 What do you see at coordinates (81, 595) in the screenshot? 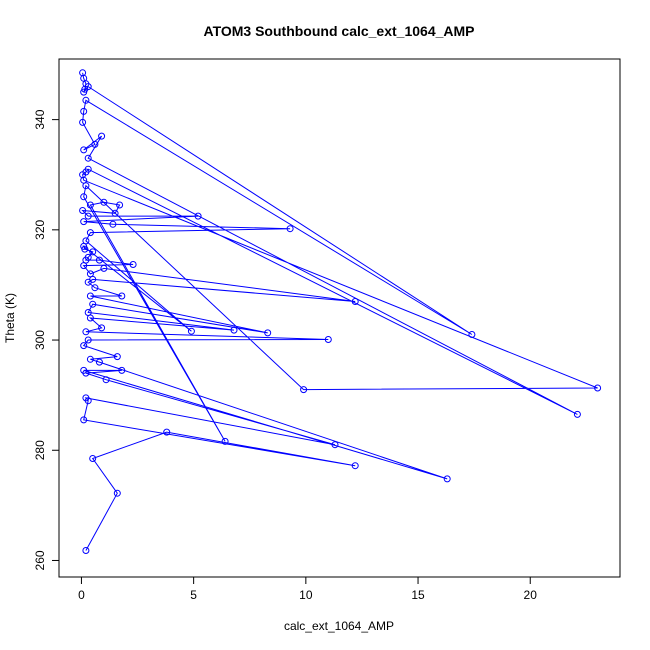
I see `x-tick-label: 0` at bounding box center [81, 595].